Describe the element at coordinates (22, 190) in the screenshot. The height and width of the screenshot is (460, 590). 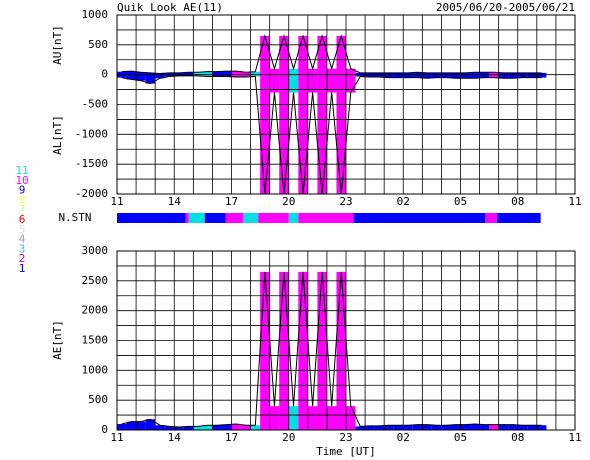
I see `legend-label: 9` at that location.